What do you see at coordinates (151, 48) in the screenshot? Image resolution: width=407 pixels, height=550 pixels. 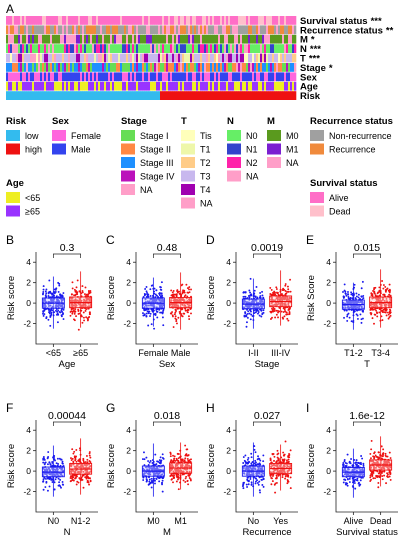 I see `heatmap-row-n` at bounding box center [151, 48].